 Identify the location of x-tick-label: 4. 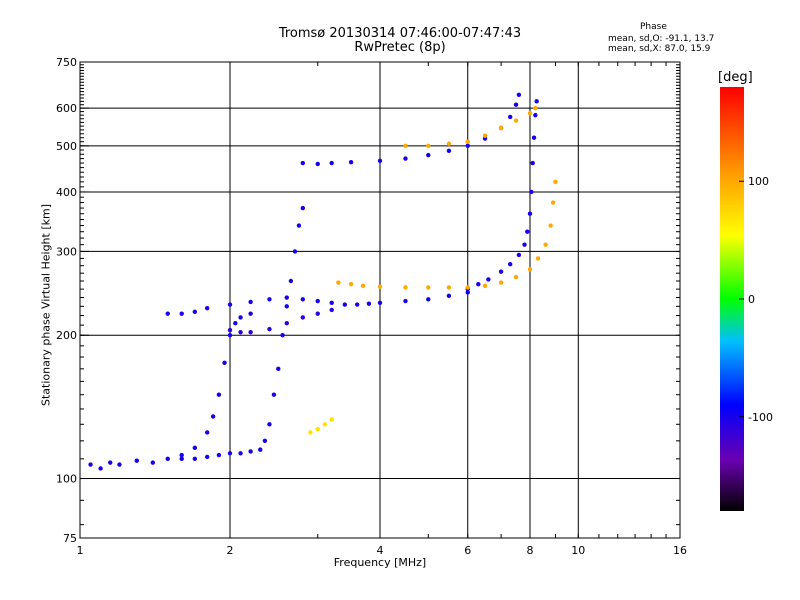
(380, 550).